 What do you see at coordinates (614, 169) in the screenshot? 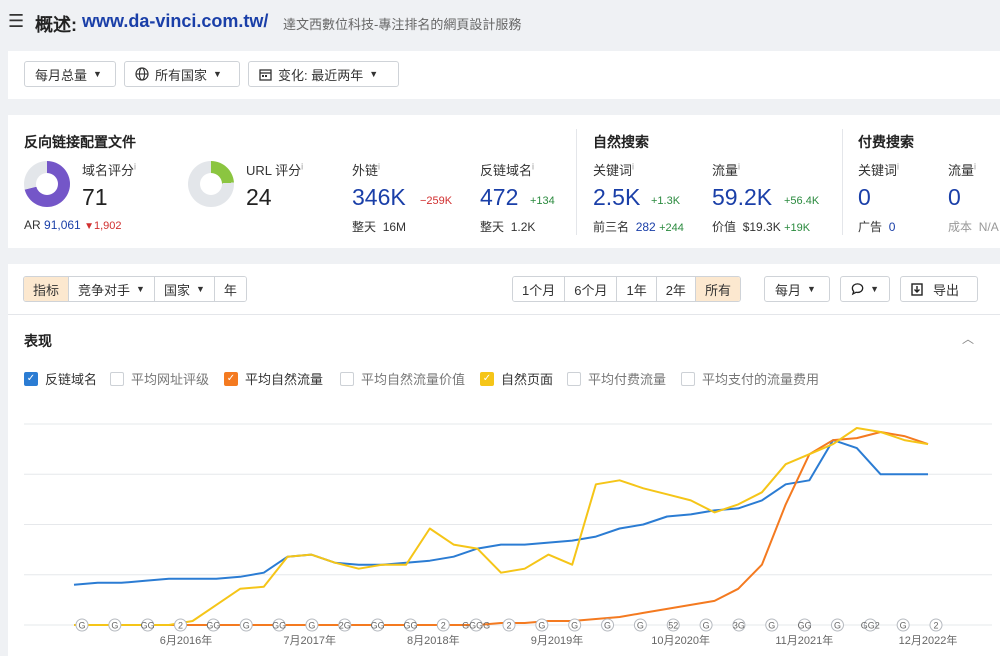
I see `organic-keywords-label: 关键词i` at bounding box center [614, 169].